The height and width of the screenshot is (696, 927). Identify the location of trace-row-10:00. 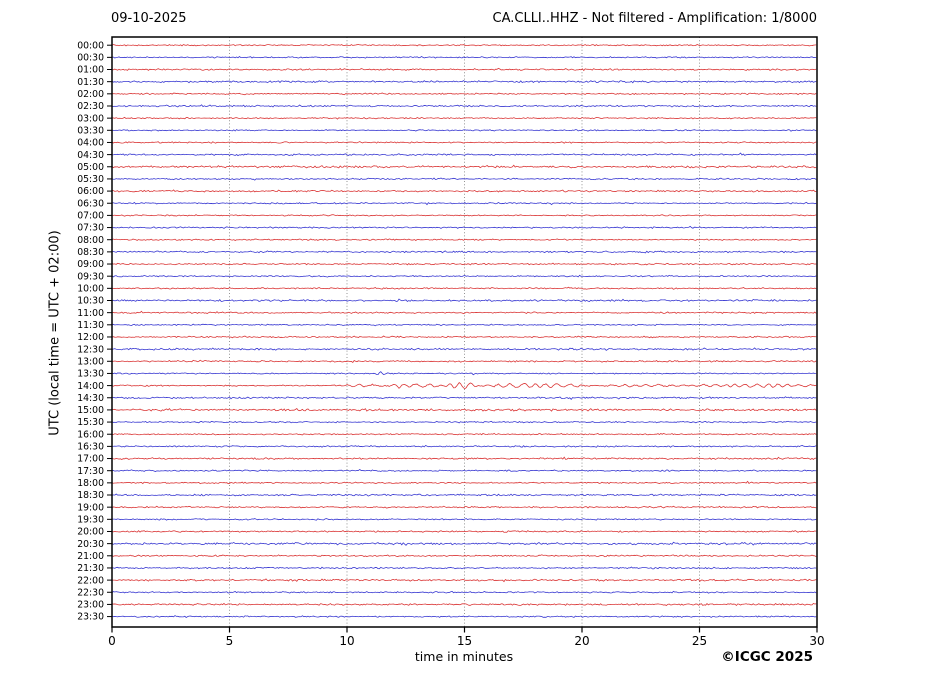
(464, 288).